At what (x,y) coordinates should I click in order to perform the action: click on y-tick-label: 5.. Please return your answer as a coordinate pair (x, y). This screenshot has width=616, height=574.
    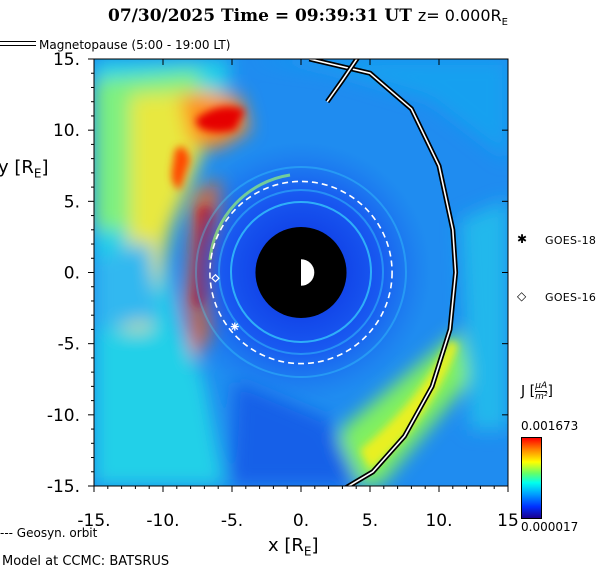
    Looking at the image, I should click on (72, 202).